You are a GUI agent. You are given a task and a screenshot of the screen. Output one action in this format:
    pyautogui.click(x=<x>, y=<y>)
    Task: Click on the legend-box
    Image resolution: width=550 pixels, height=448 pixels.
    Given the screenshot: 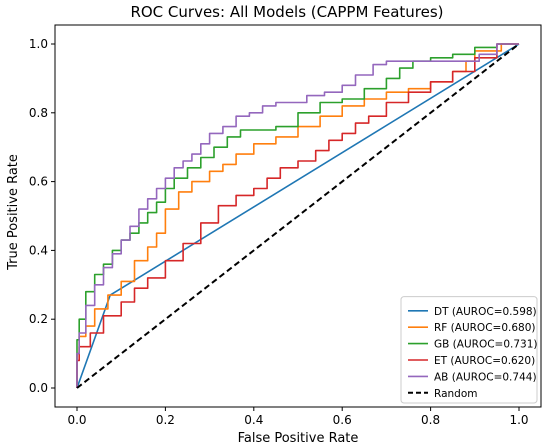 What is the action you would take?
    pyautogui.click(x=469, y=350)
    